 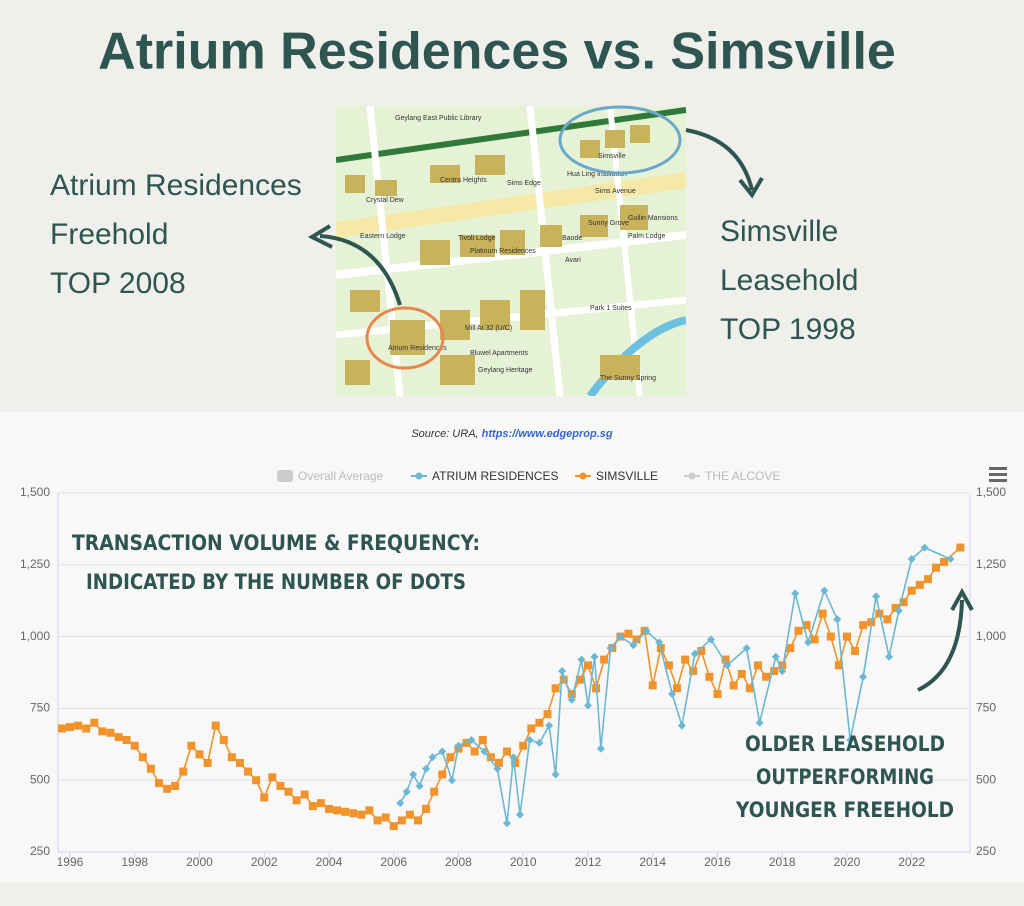 I want to click on map-label: Eastern Lodge, so click(x=383, y=236).